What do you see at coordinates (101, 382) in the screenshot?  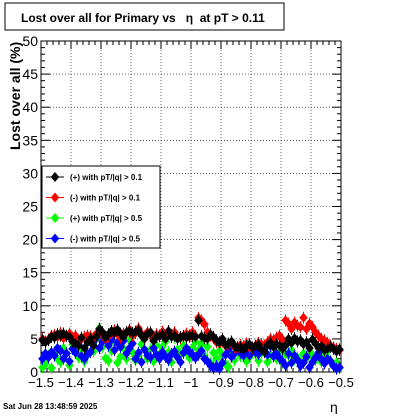 I see `x-tick-label: −1.3` at bounding box center [101, 382].